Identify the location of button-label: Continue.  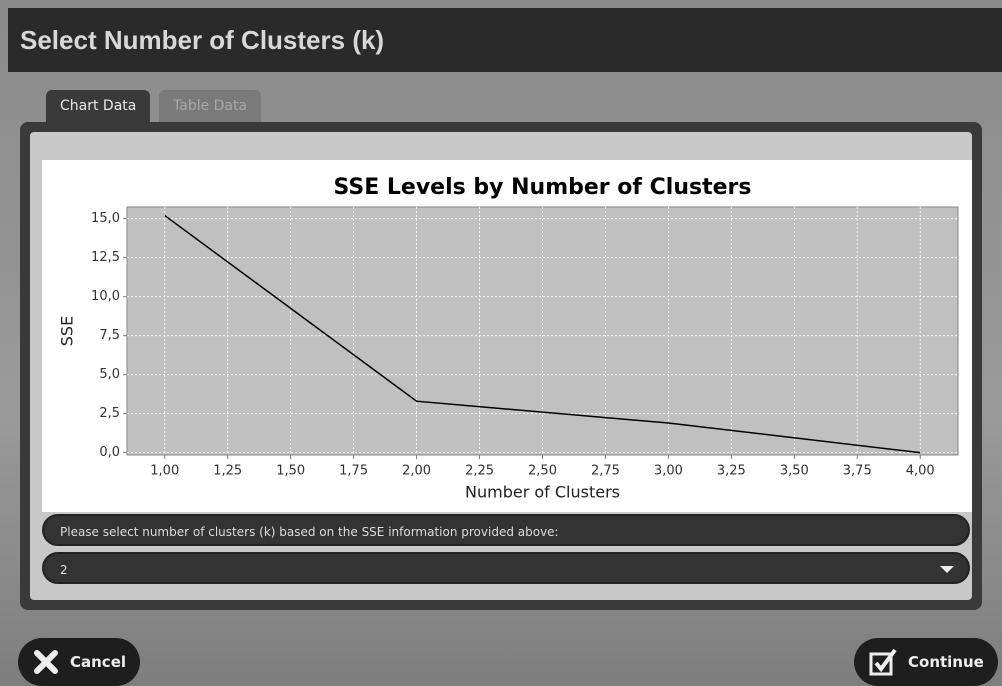
(946, 662).